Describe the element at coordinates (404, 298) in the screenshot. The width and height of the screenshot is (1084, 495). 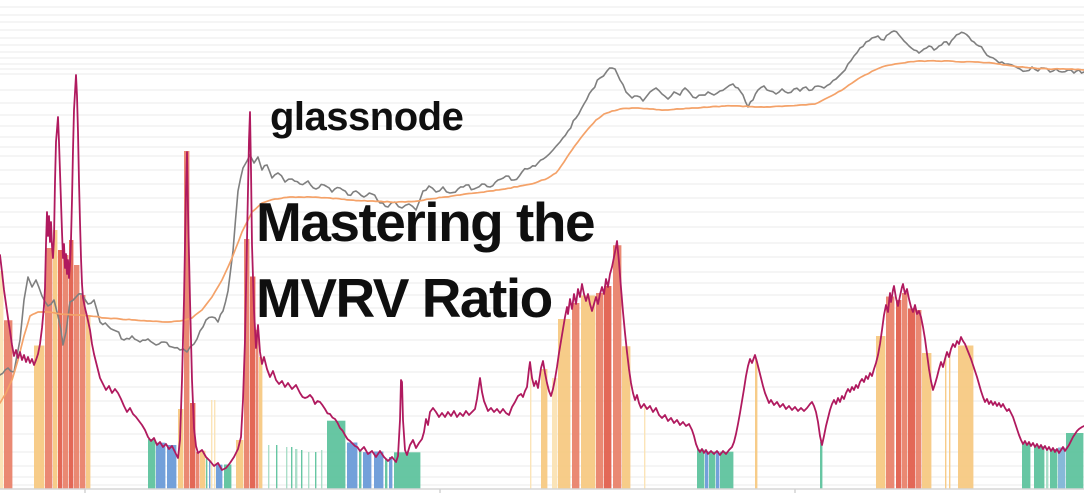
I see `title-line-2: MVRV Ratio` at that location.